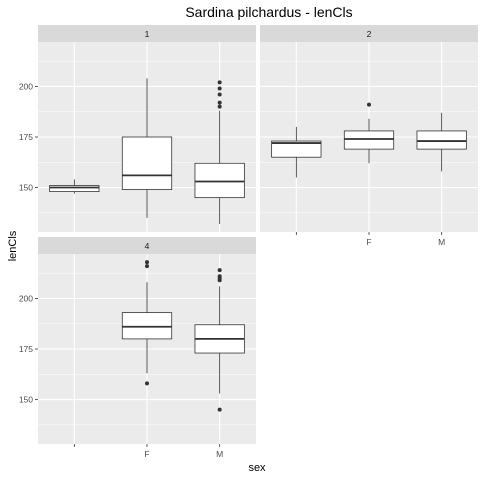 The image size is (480, 480). Describe the element at coordinates (257, 468) in the screenshot. I see `x-axis-title: sex` at that location.